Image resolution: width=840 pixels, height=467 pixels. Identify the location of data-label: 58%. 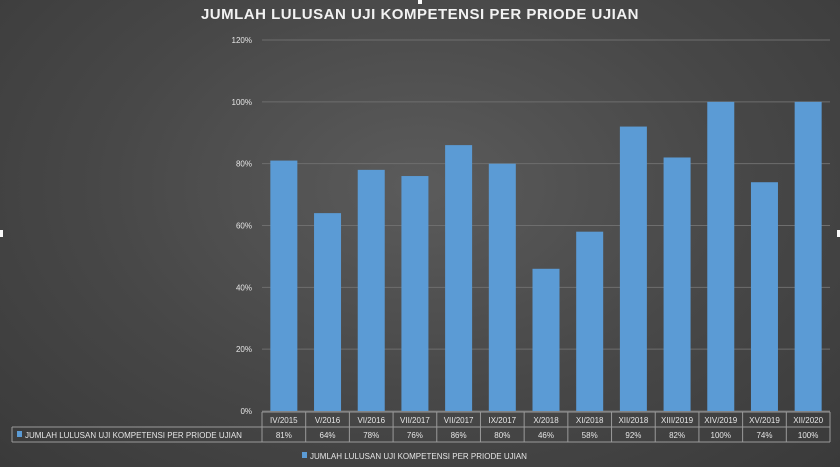
(590, 435).